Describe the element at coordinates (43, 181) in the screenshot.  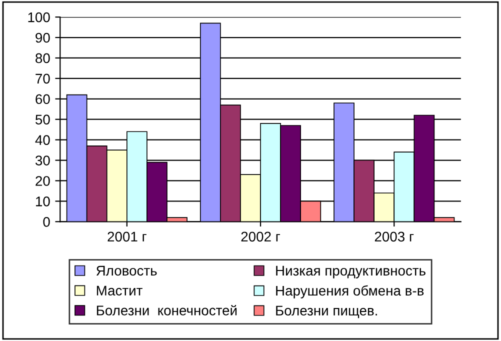
I see `y-tick-label: 20` at that location.